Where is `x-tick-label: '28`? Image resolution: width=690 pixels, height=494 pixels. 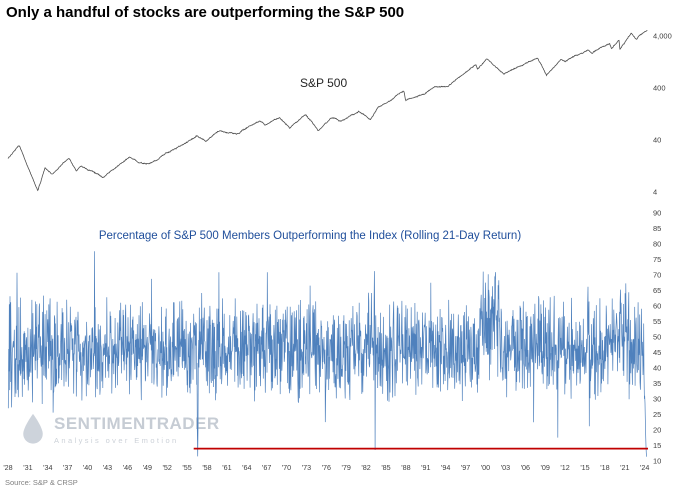 x-tick-label: '28 is located at coordinates (7, 467).